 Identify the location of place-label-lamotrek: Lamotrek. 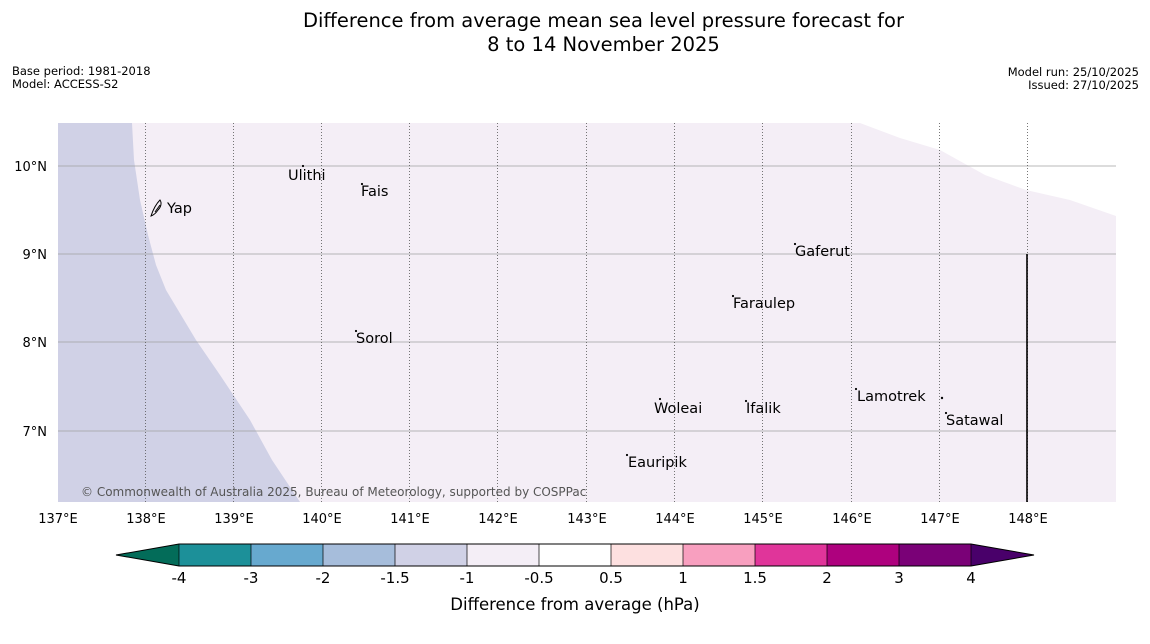
(891, 397).